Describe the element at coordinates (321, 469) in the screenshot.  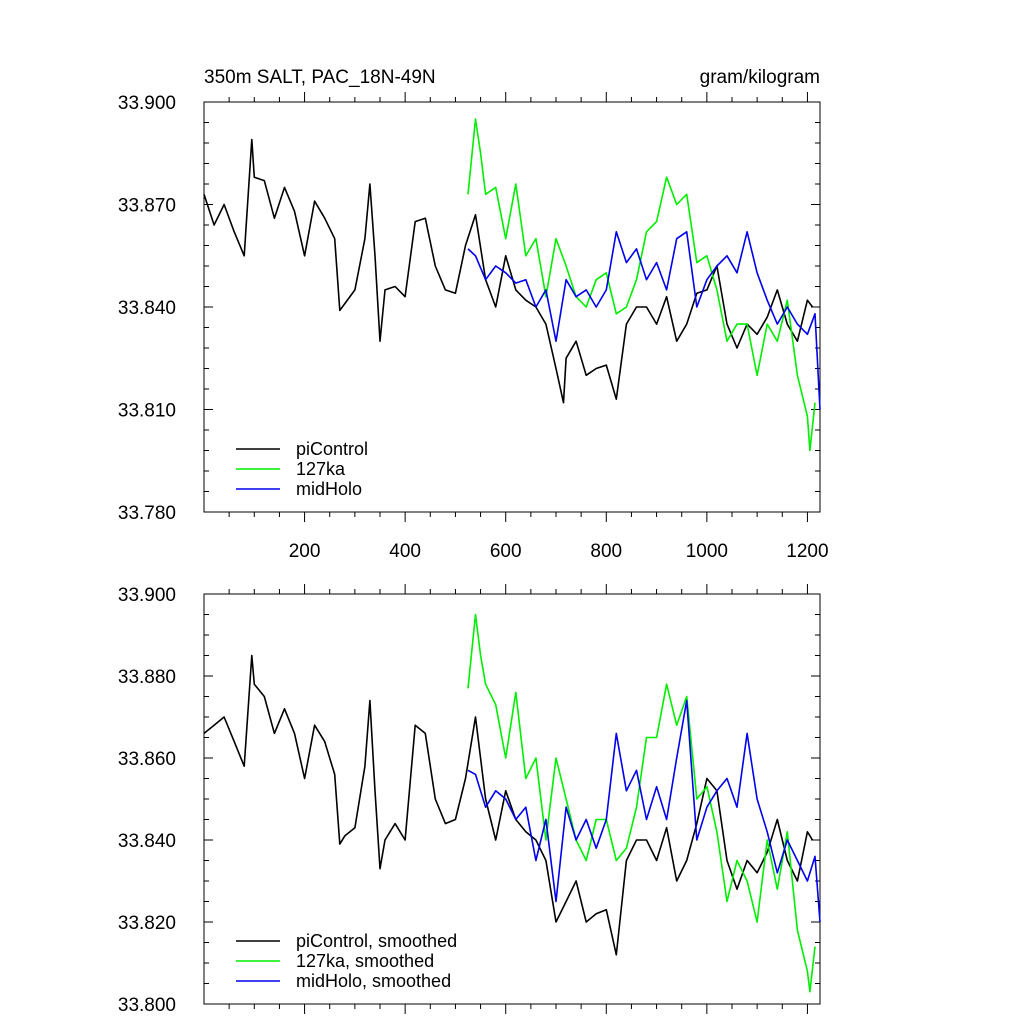
I see `legend-label: 127ka` at that location.